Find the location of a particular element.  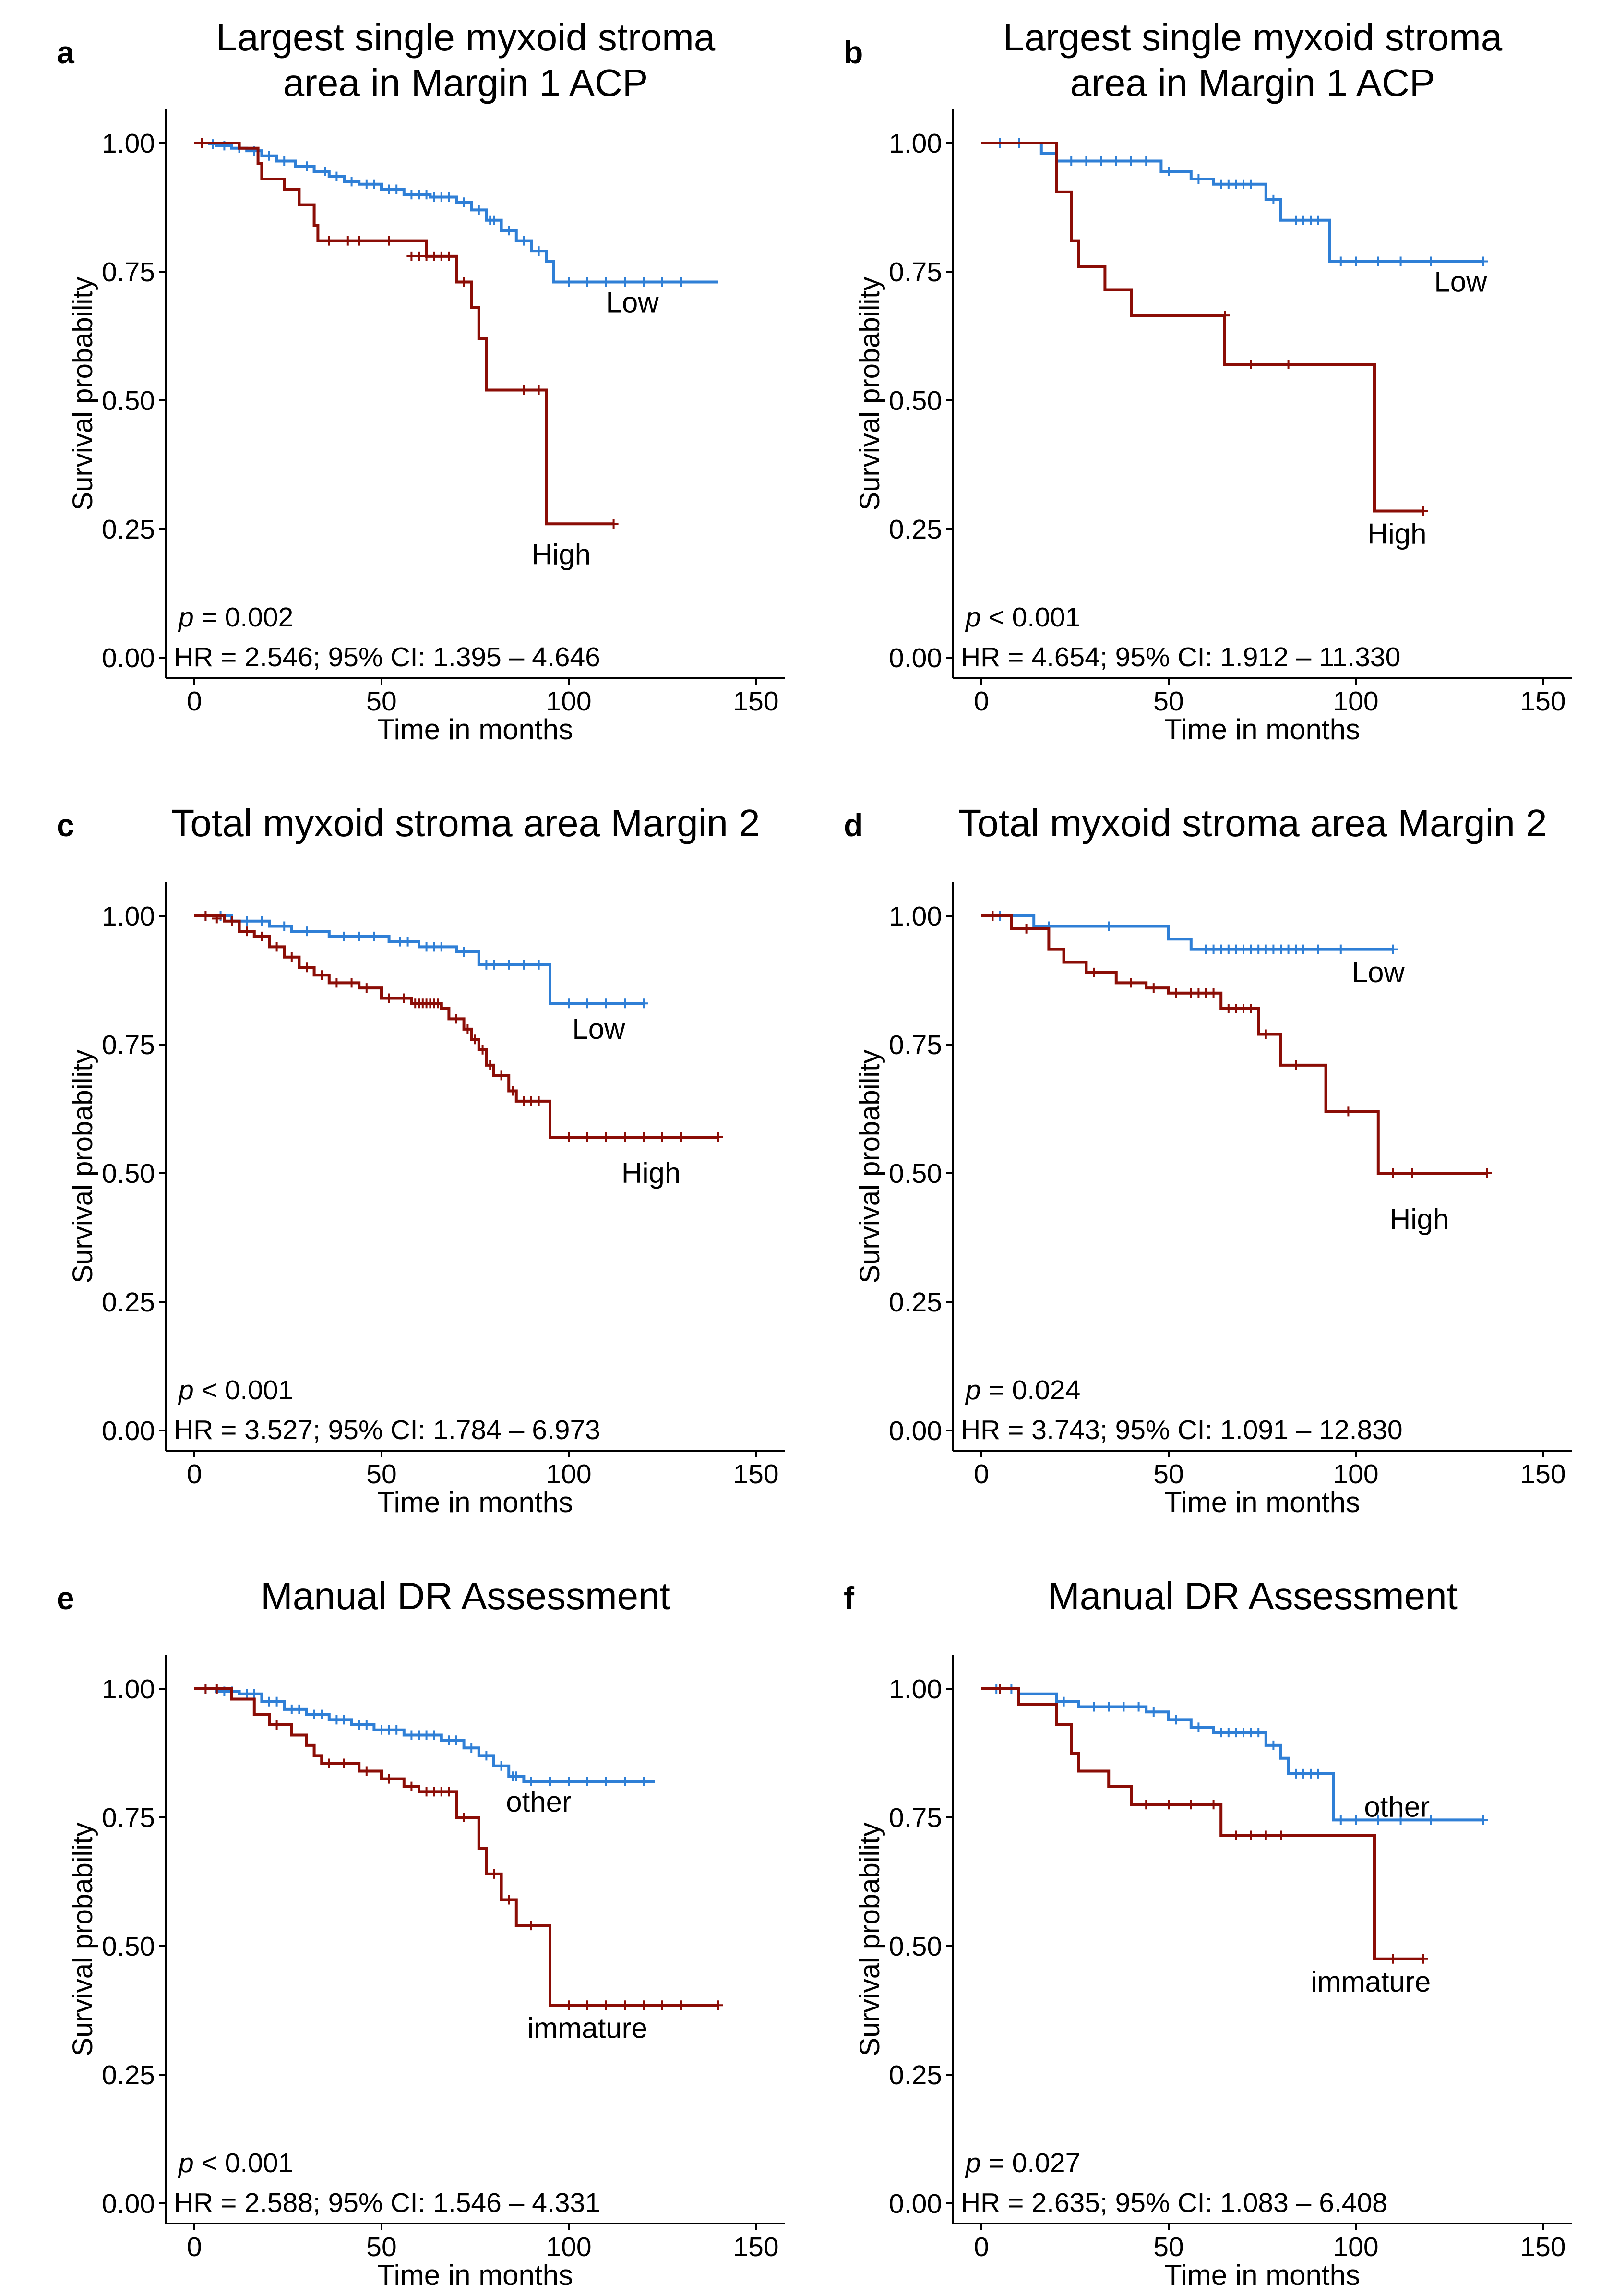

chart-title-line: Total myxoid stroma area Margin 2 is located at coordinates (1252, 823).